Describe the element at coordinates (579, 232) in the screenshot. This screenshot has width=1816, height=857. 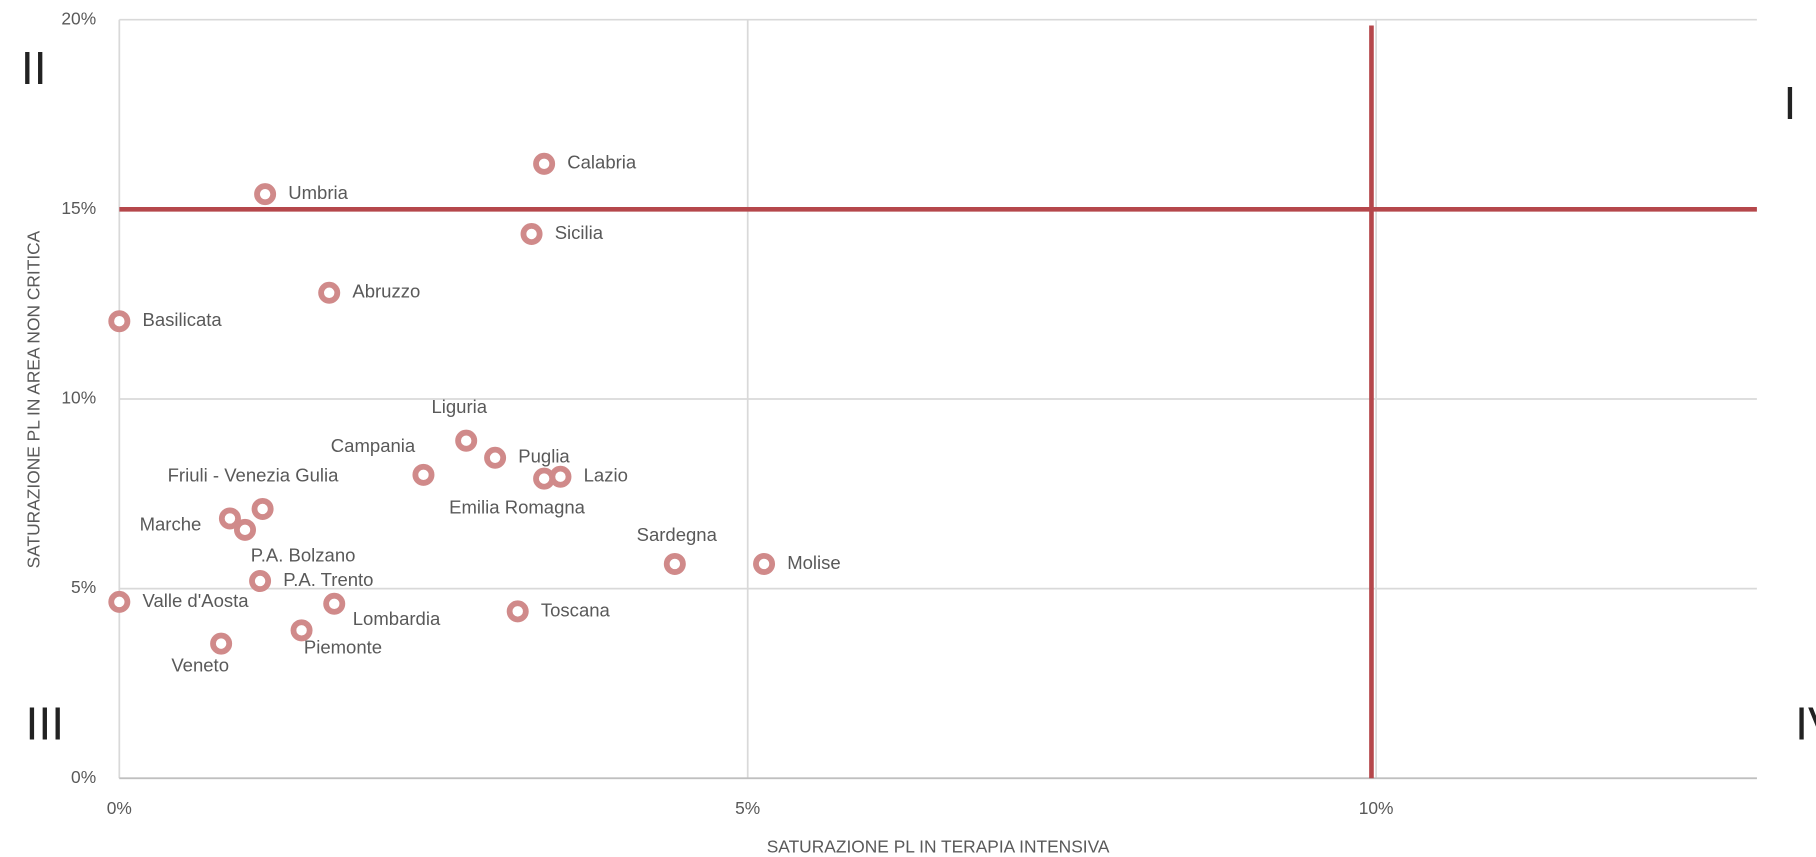
I see `point-label: Sicilia` at that location.